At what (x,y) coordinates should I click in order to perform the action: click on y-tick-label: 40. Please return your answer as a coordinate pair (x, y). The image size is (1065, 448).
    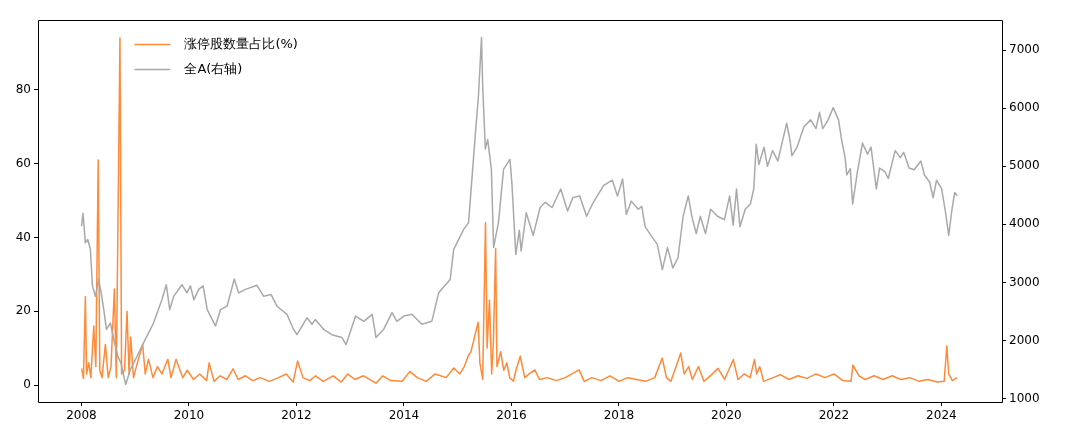
    Looking at the image, I should click on (23, 236).